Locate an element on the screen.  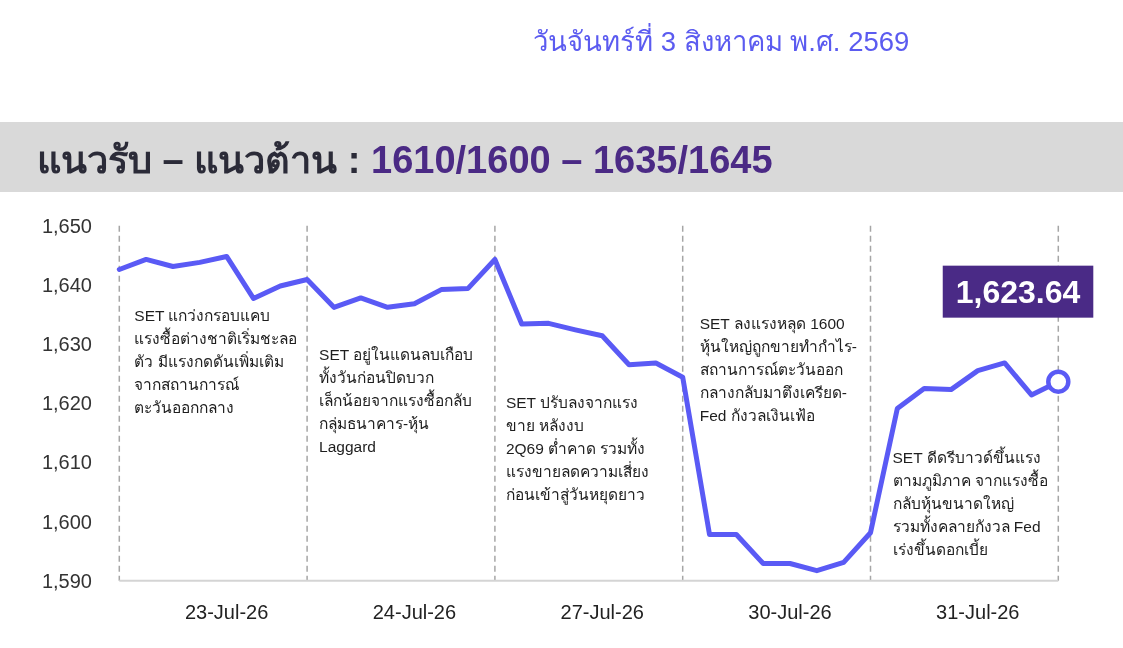
y-tick-label: 1,620 is located at coordinates (66, 403).